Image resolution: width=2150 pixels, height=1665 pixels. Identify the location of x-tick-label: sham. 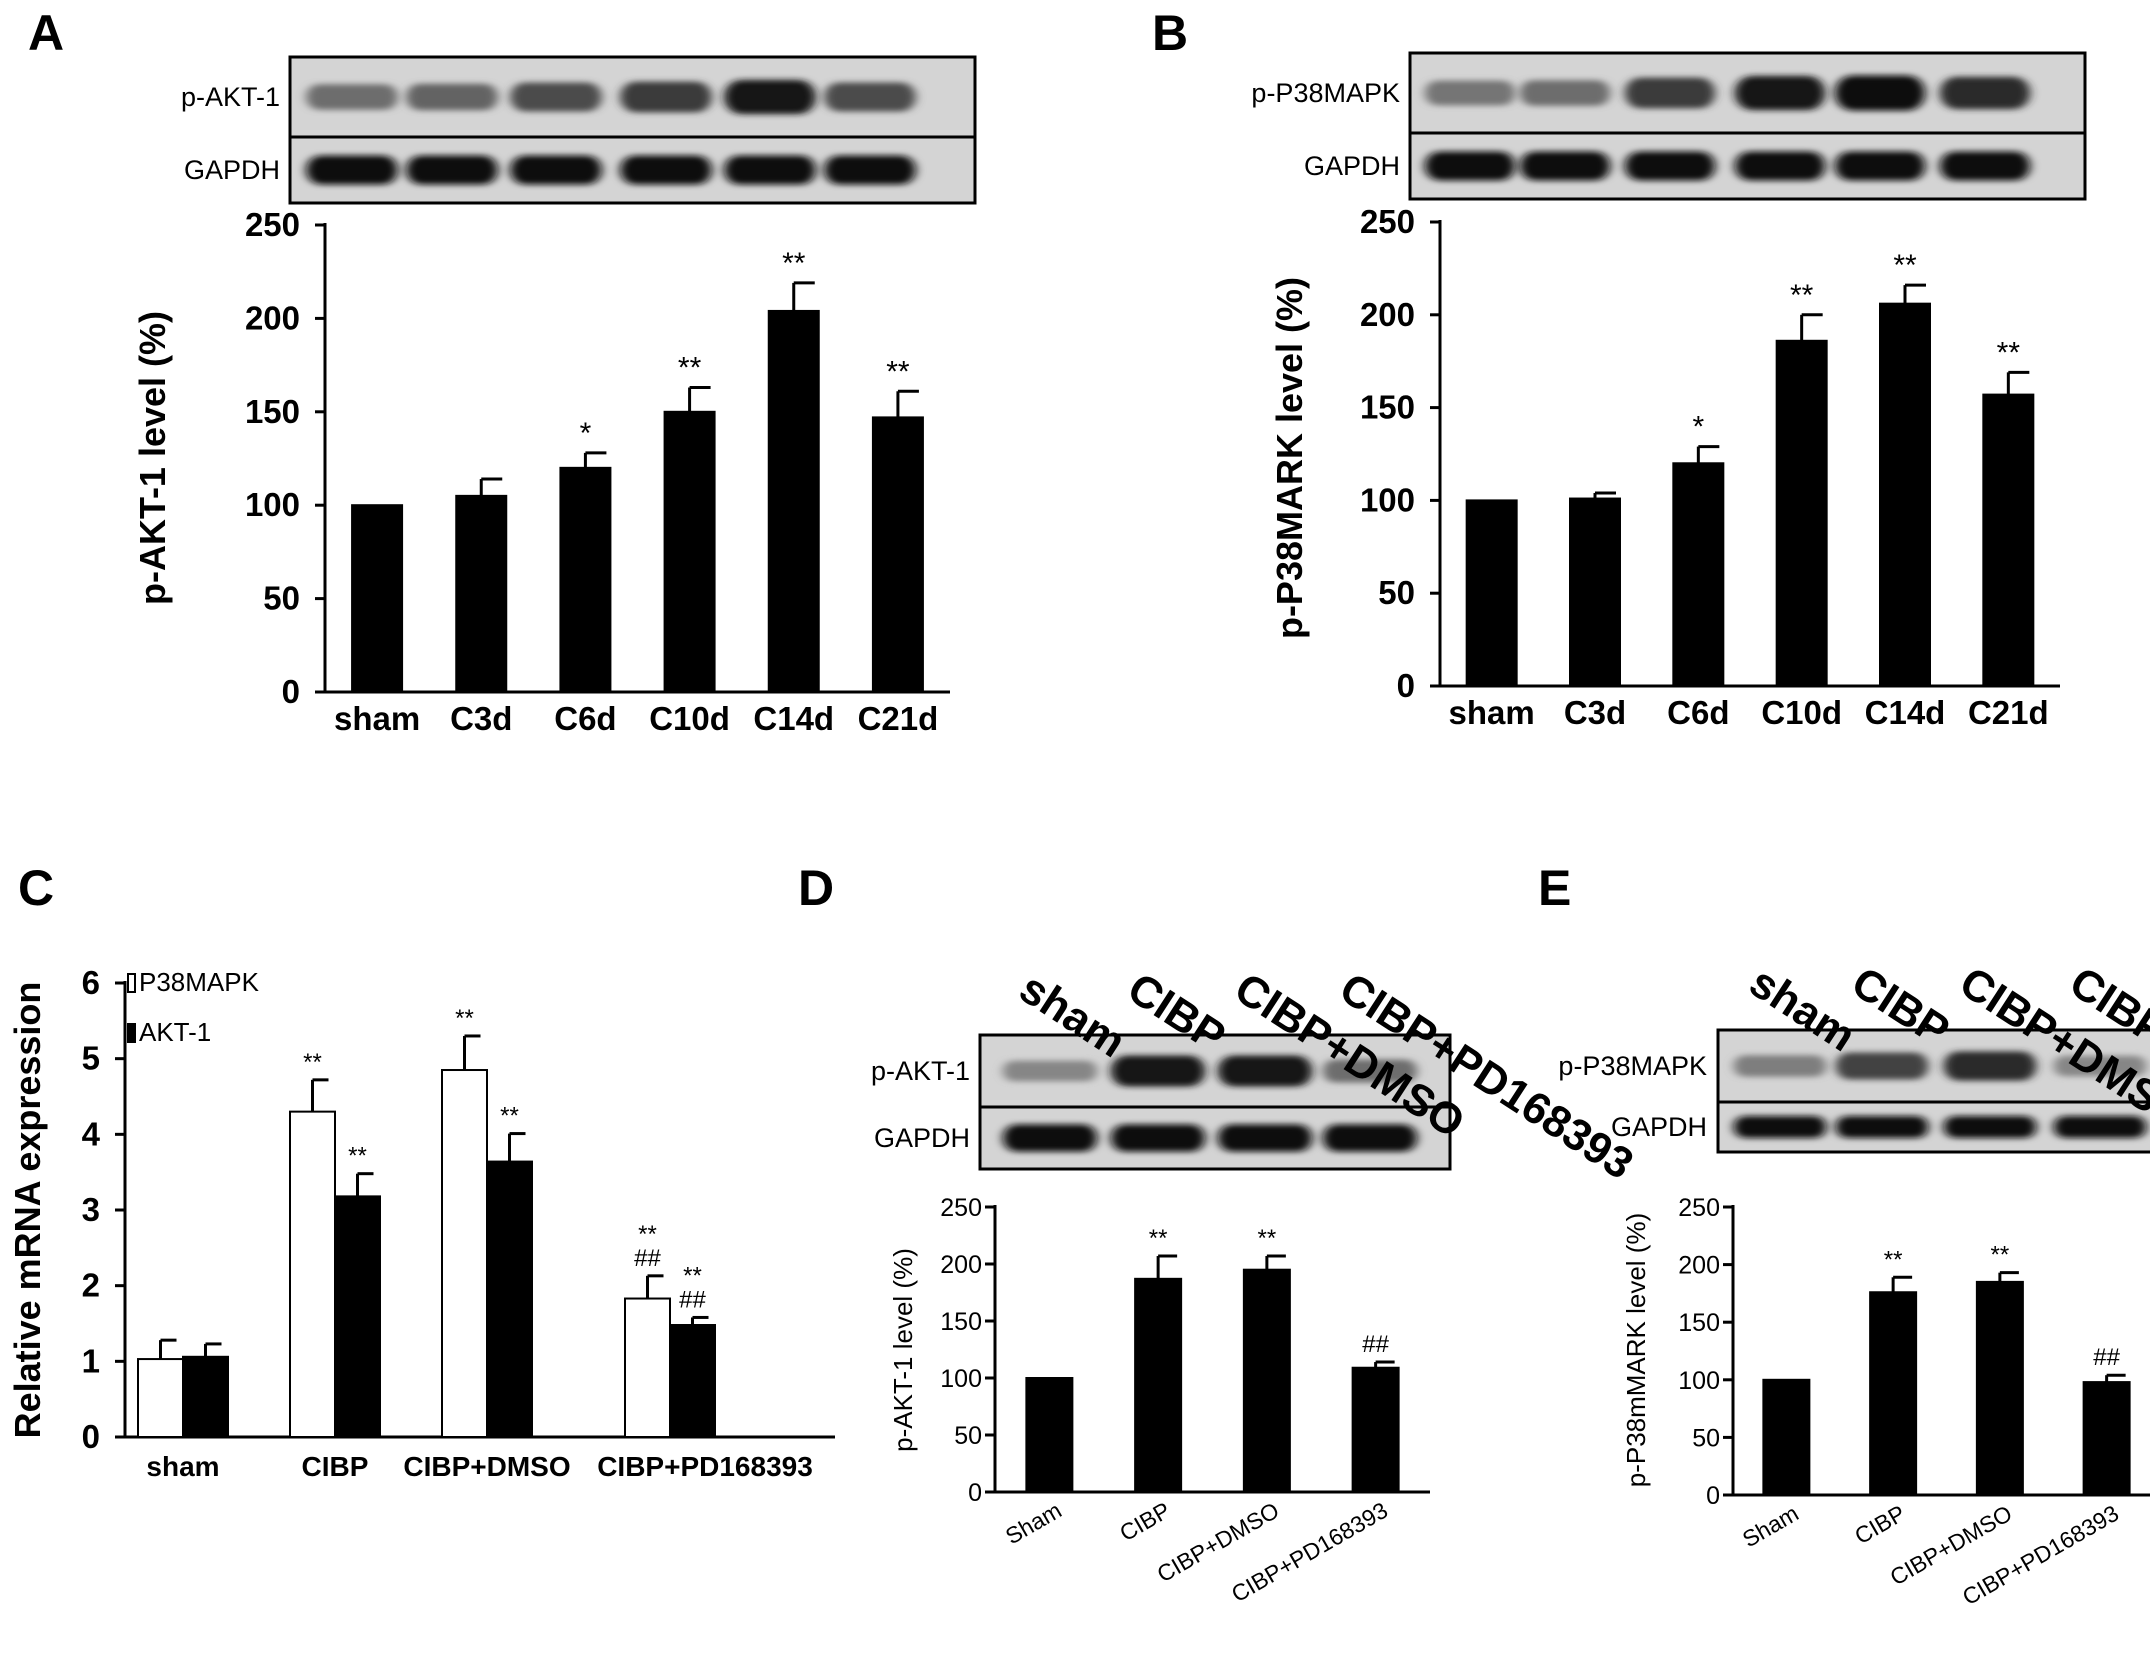
(182, 1466).